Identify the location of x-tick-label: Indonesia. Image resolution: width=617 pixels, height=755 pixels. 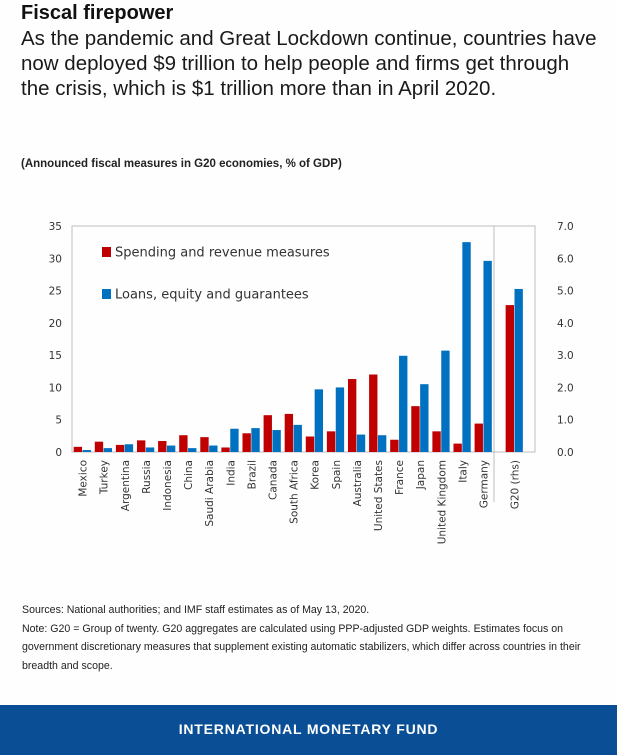
(168, 485).